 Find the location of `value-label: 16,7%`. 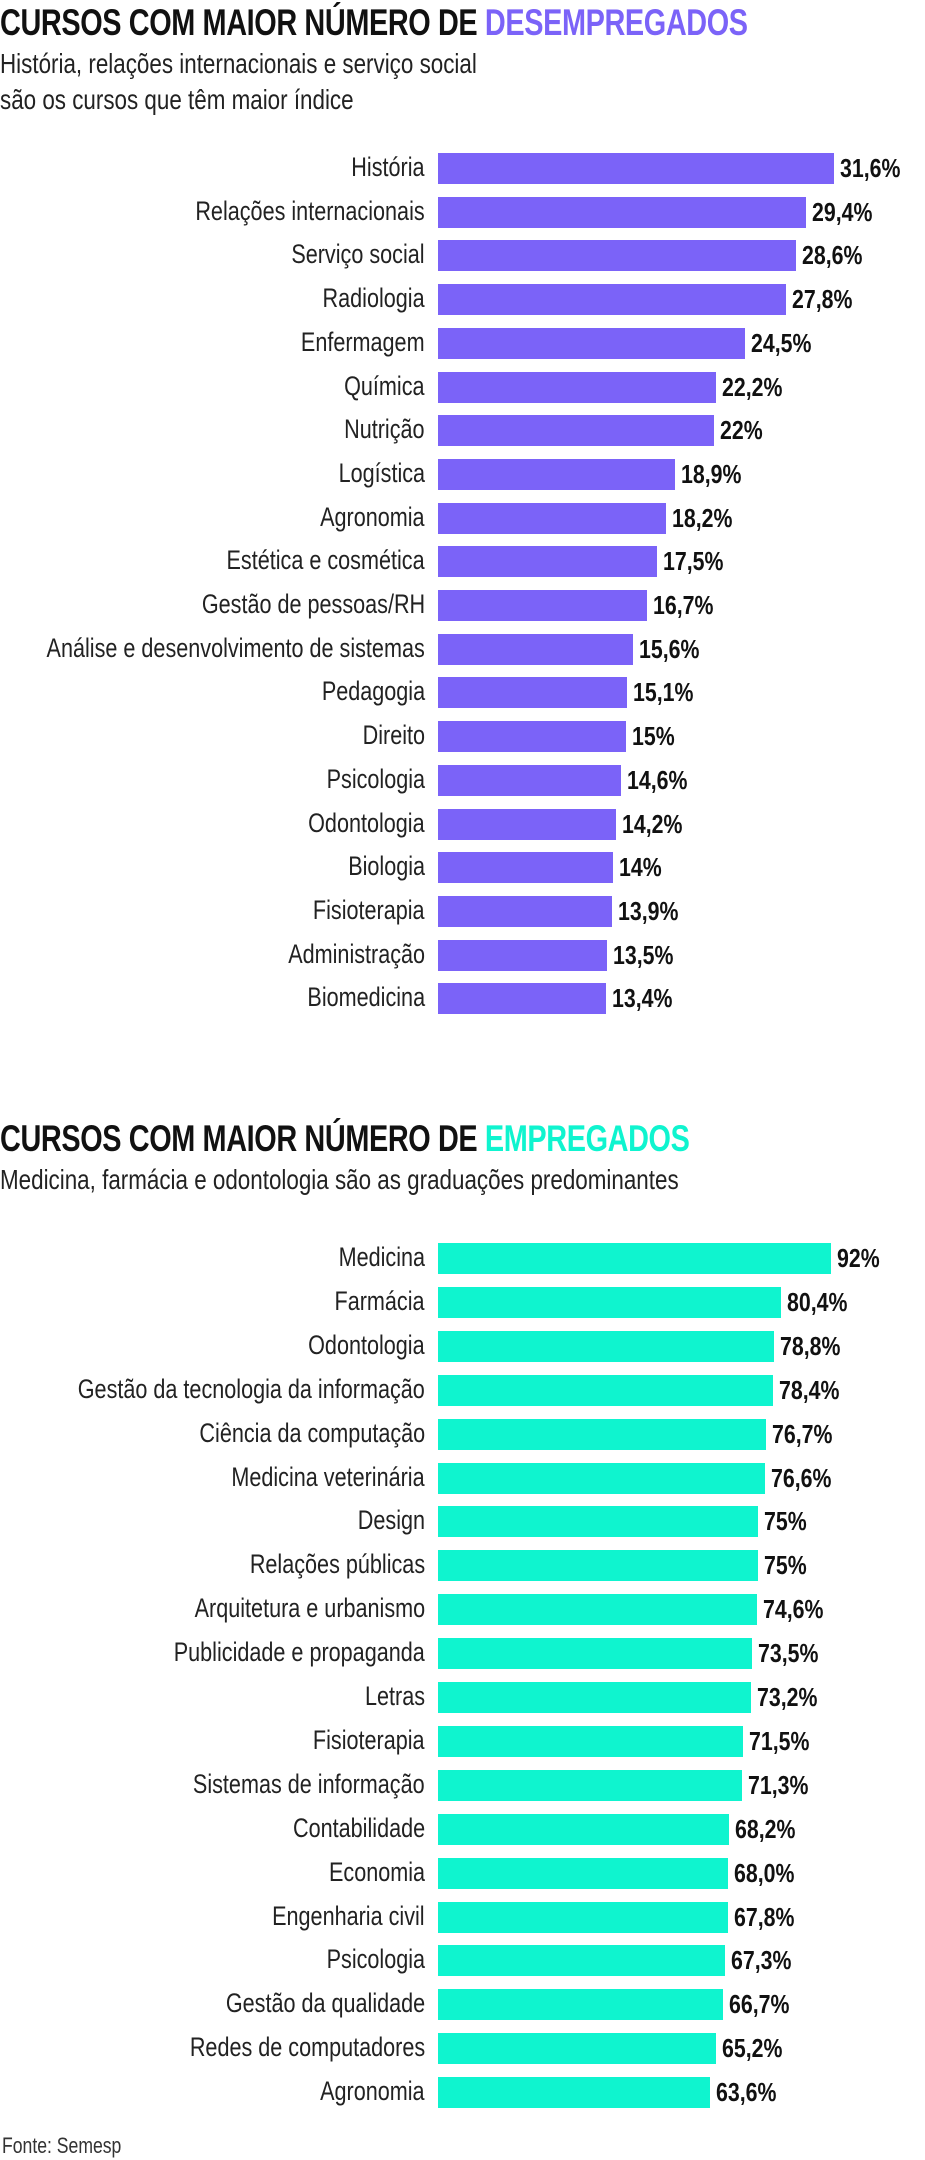

value-label: 16,7% is located at coordinates (683, 605).